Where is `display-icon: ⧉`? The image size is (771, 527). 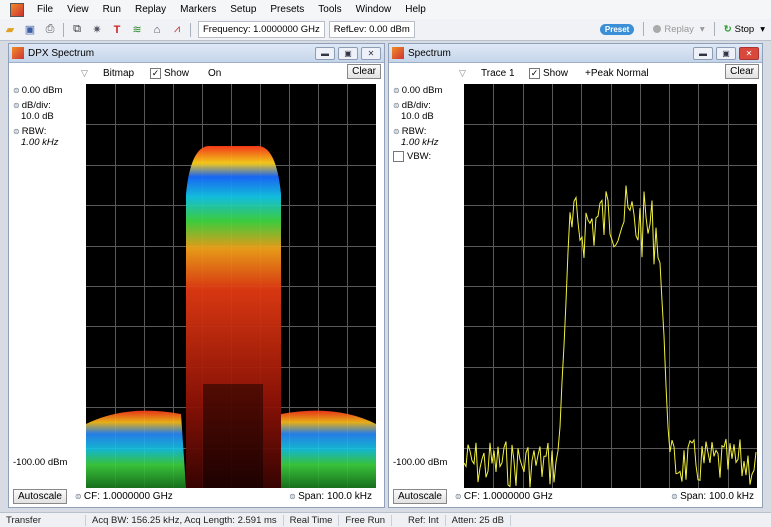 display-icon: ⧉ is located at coordinates (77, 29).